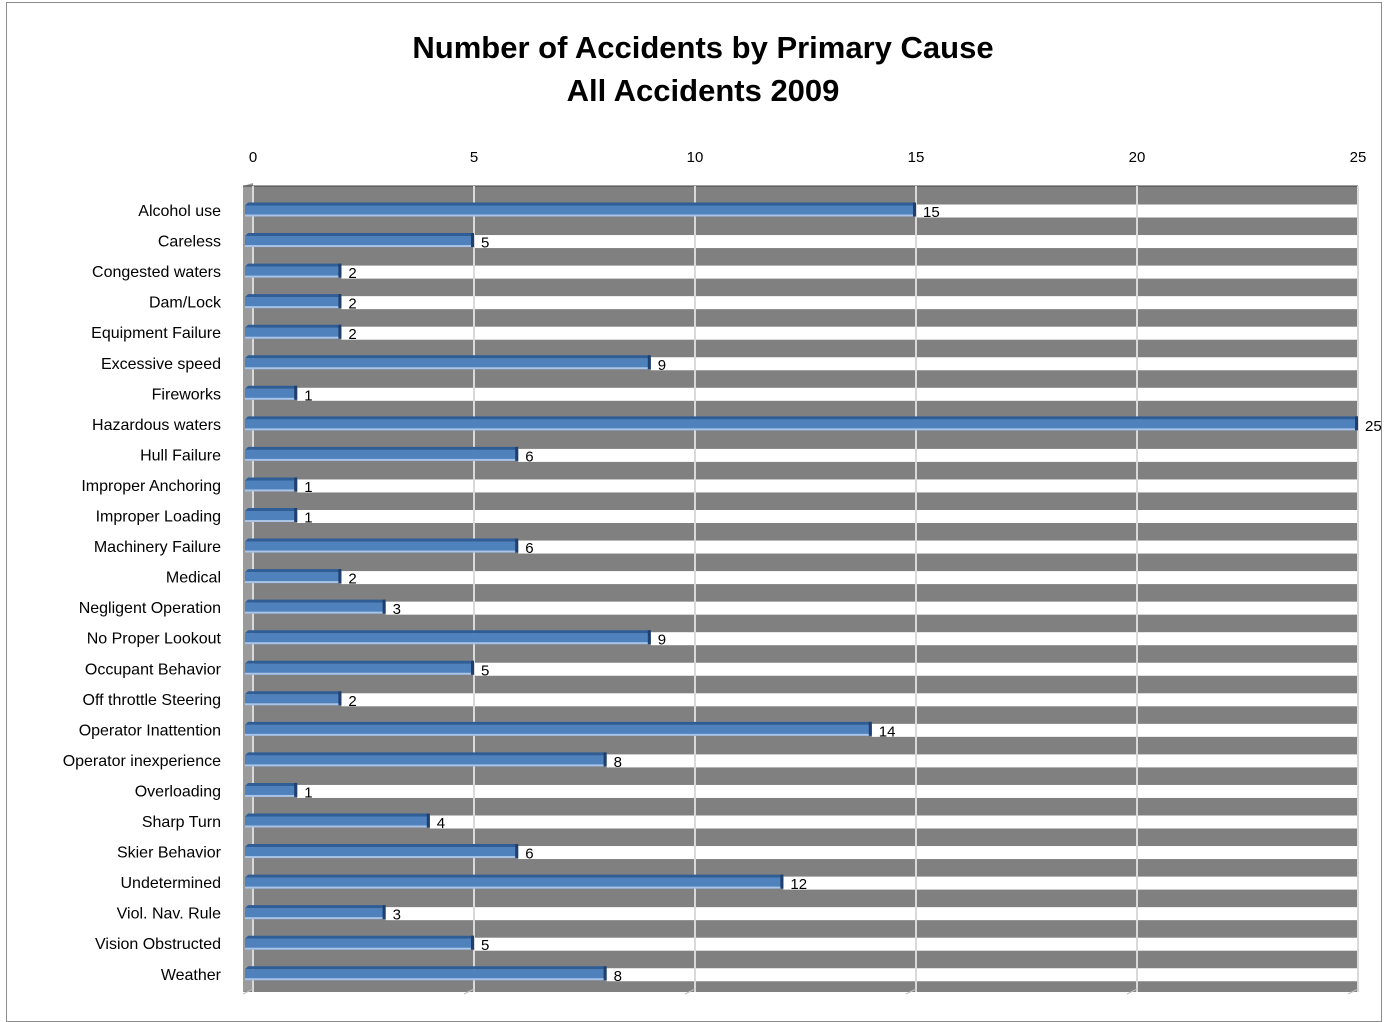  What do you see at coordinates (151, 486) in the screenshot?
I see `category-label: Improper Anchoring` at bounding box center [151, 486].